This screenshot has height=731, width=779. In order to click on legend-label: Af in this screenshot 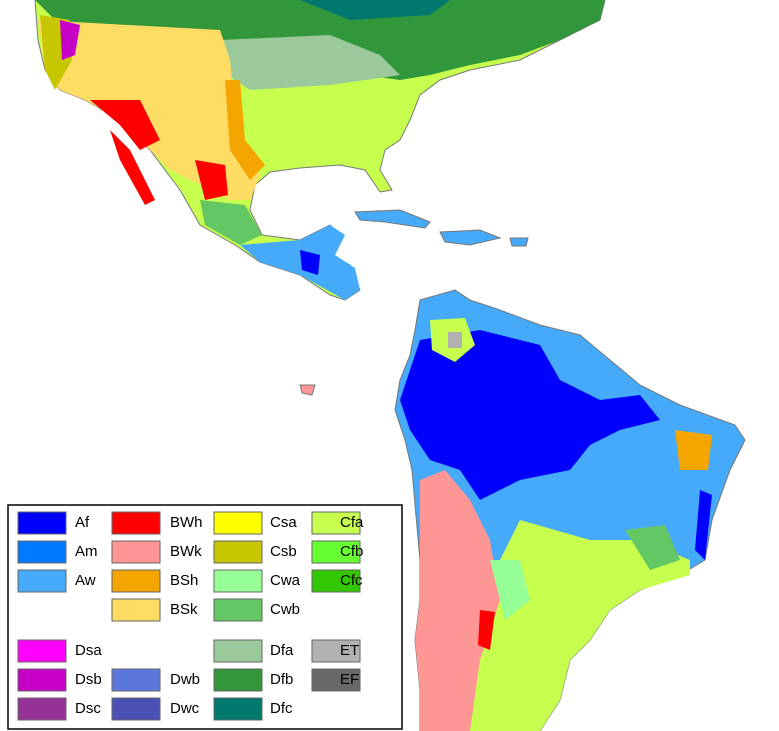, I will do `click(82, 522)`.